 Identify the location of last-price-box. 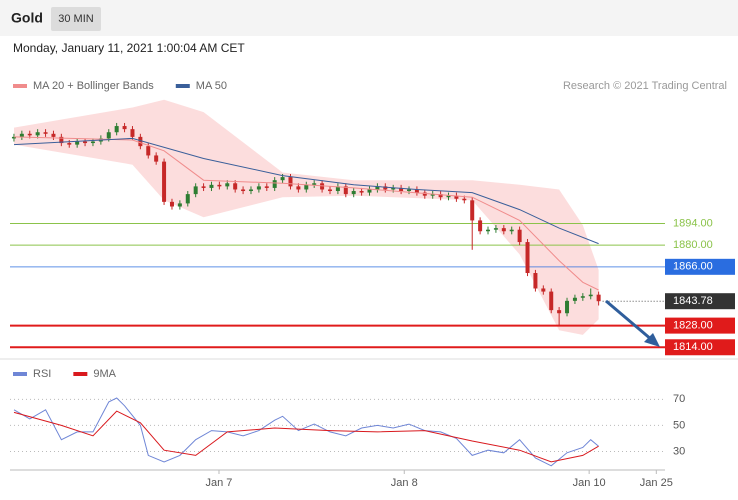
(700, 301).